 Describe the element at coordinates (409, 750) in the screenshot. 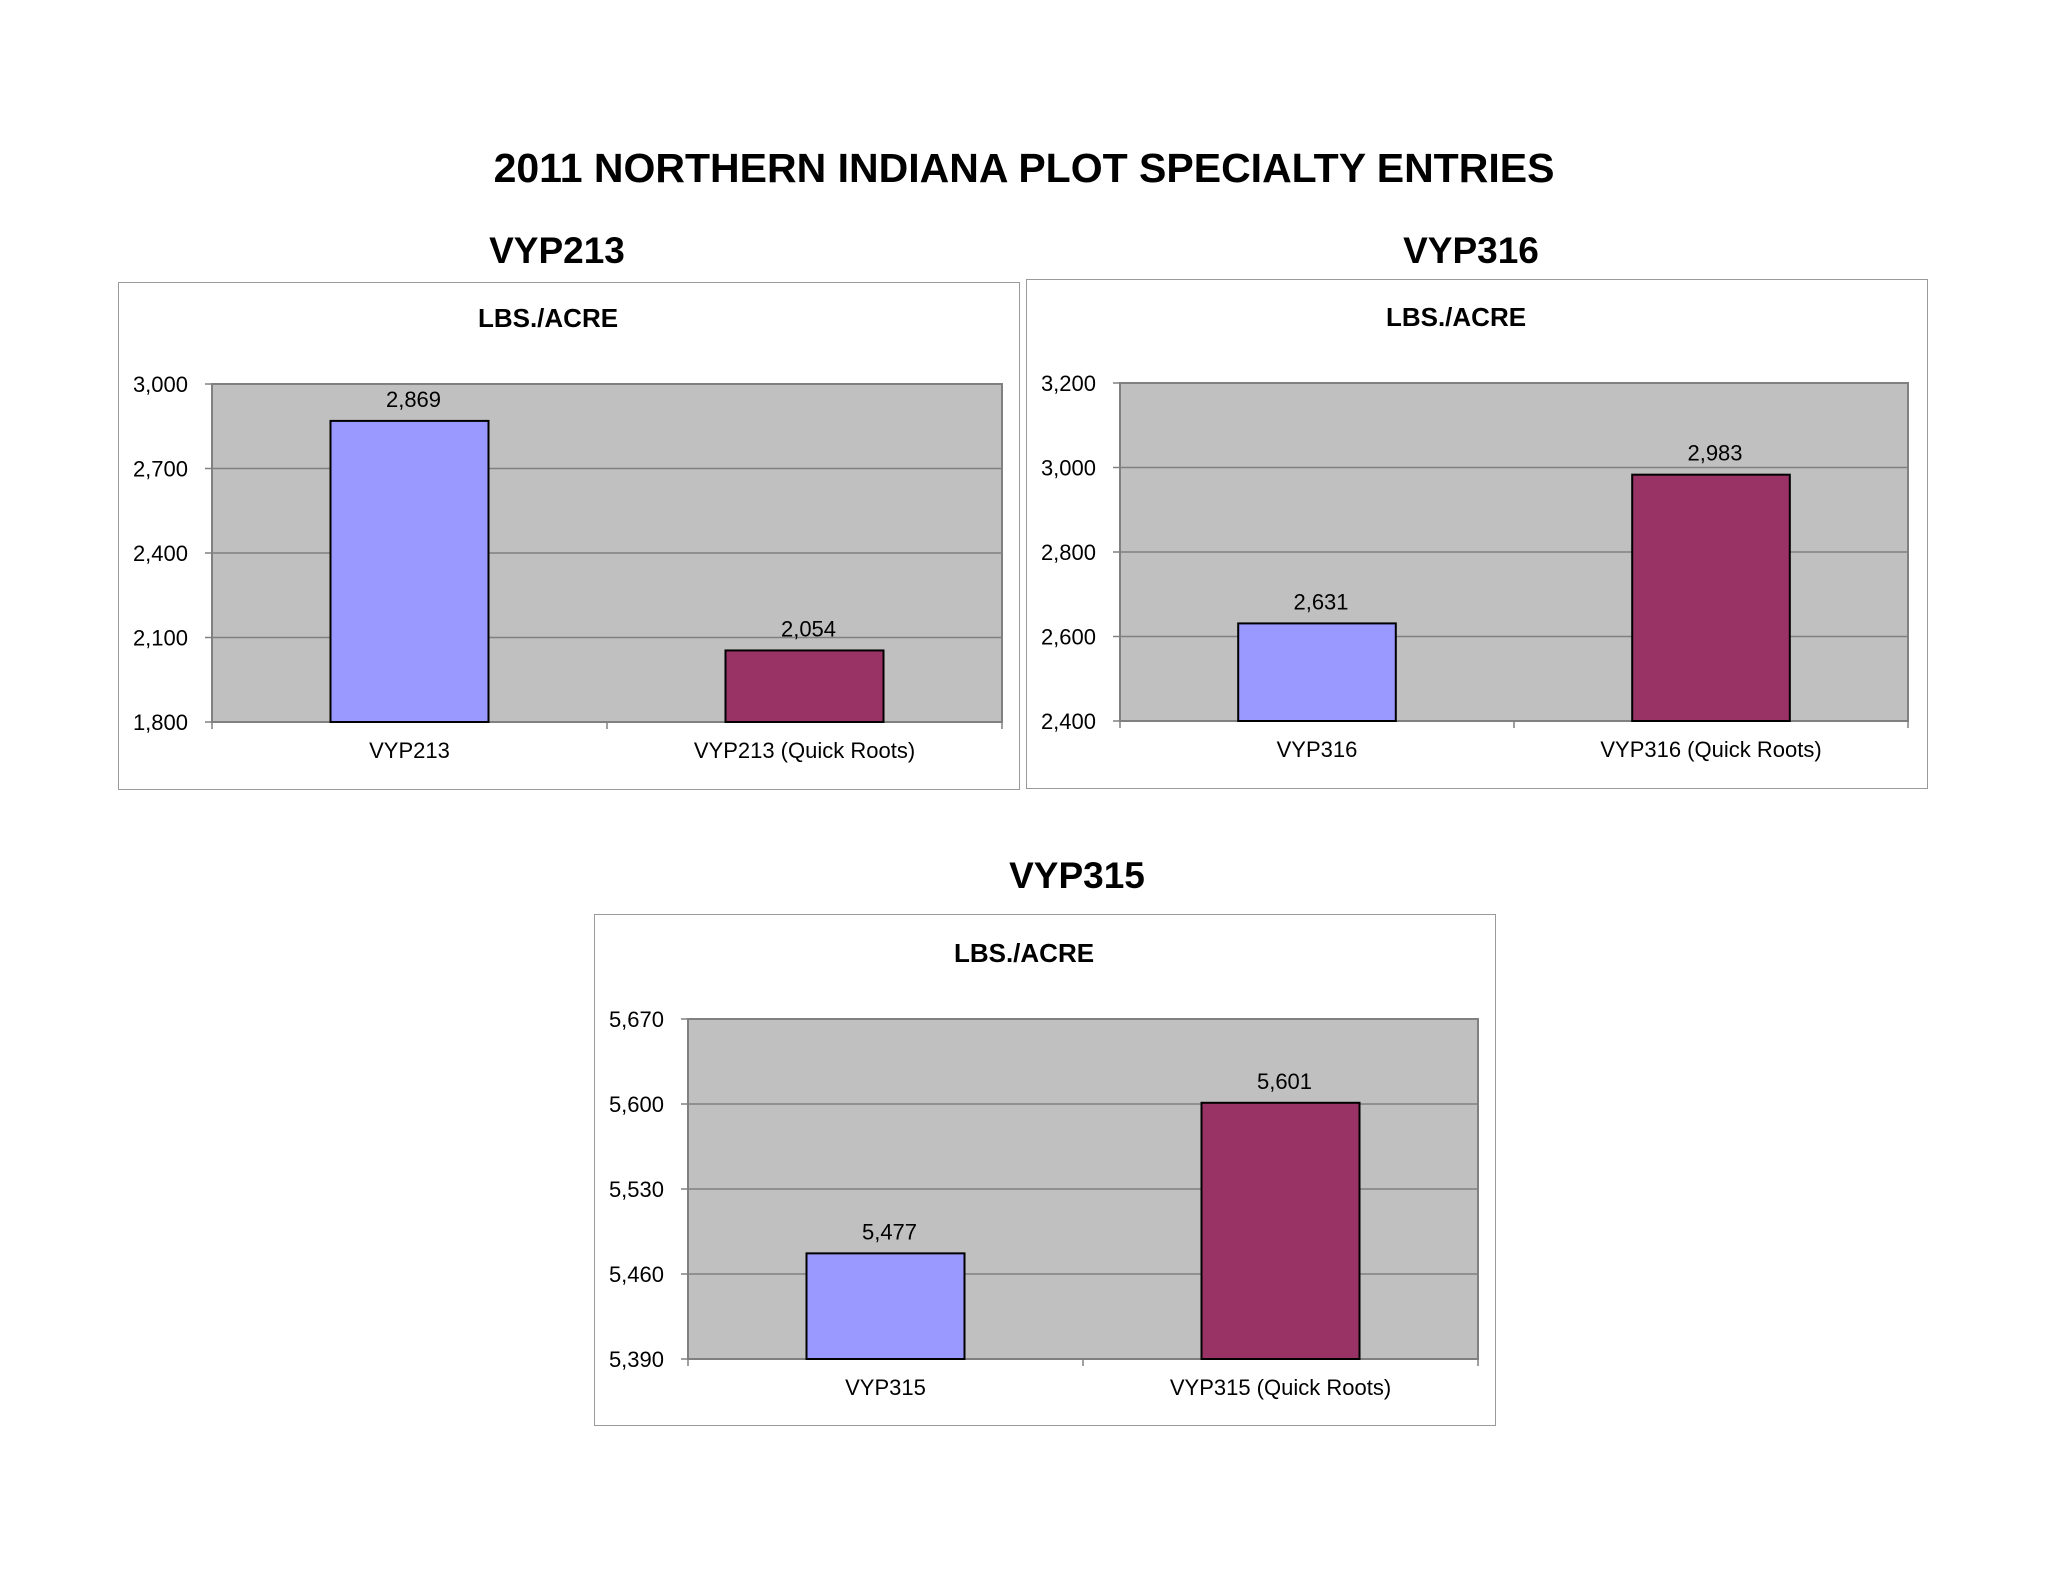

I see `category-label: VYP213` at that location.